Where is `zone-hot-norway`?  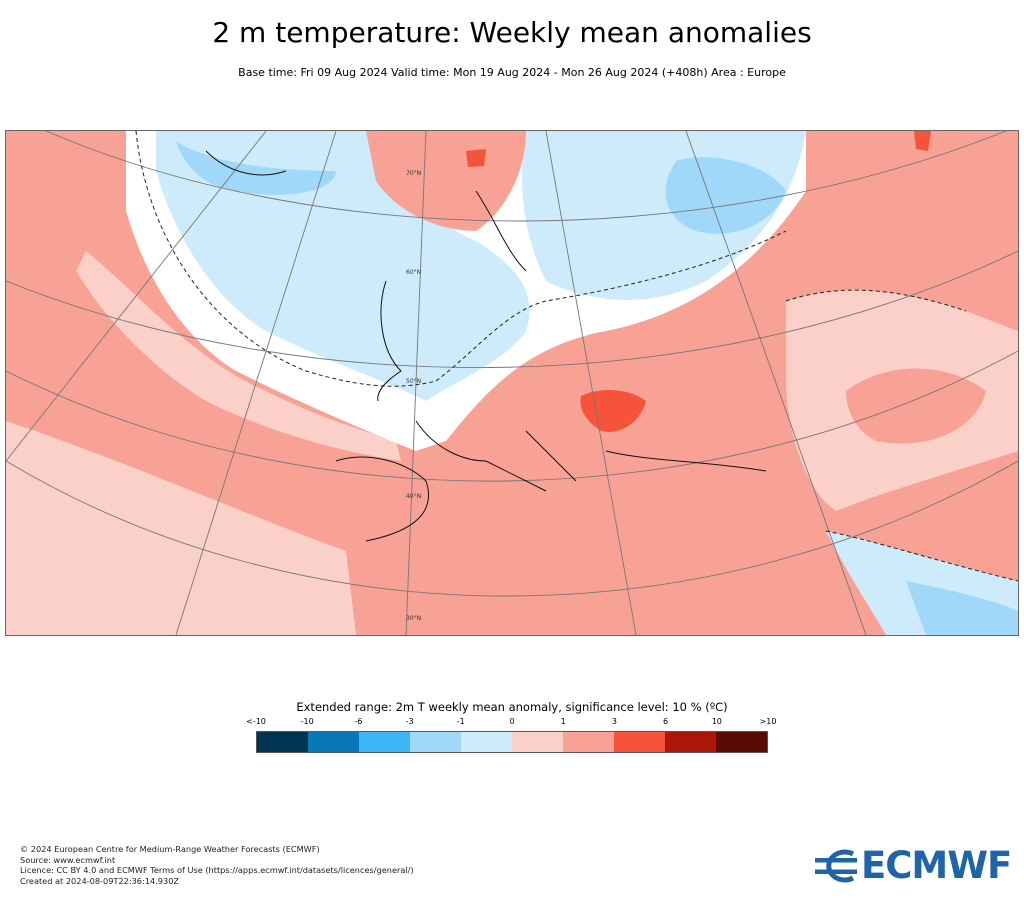 zone-hot-norway is located at coordinates (476, 158).